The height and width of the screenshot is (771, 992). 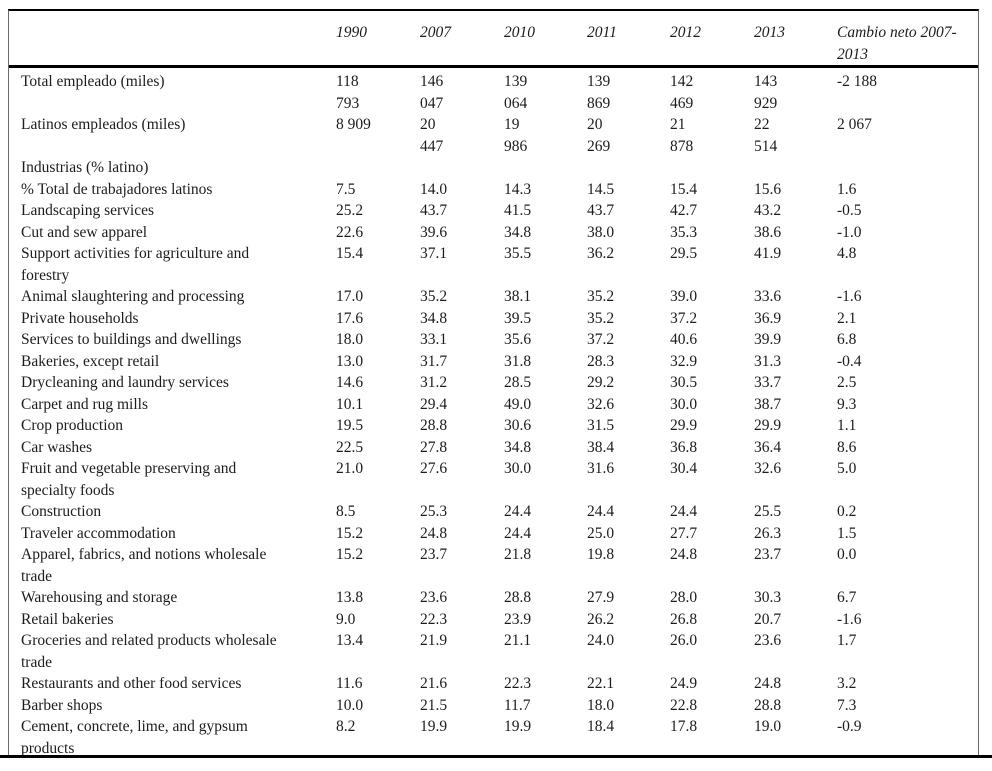 What do you see at coordinates (601, 683) in the screenshot?
I see `cell: 22.1` at bounding box center [601, 683].